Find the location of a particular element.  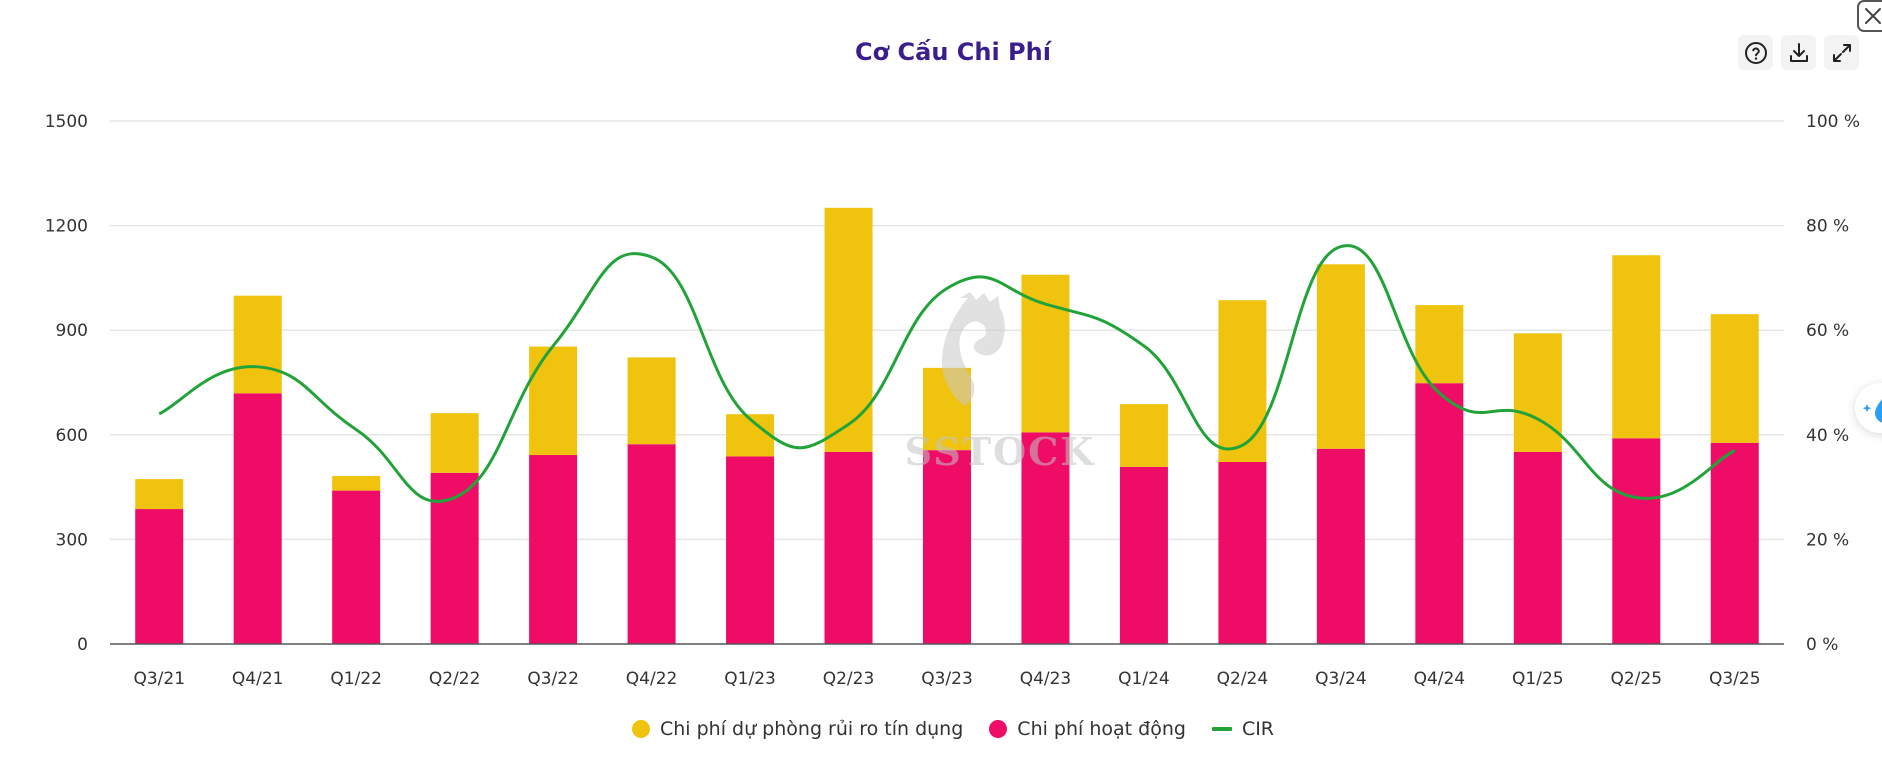

x-tick-label: Q3/23 is located at coordinates (947, 679).